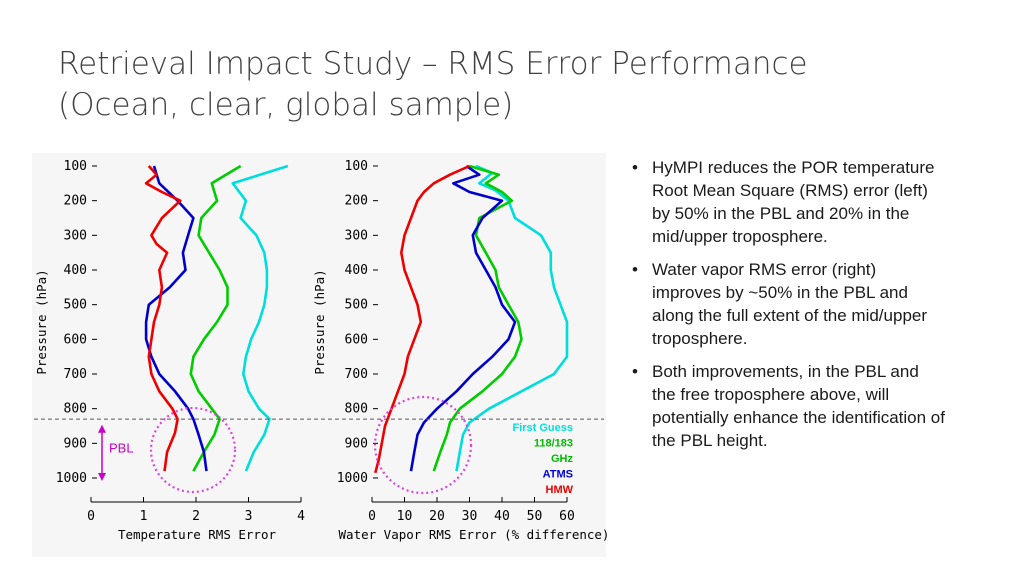  I want to click on x-tick-label: 30, so click(470, 516).